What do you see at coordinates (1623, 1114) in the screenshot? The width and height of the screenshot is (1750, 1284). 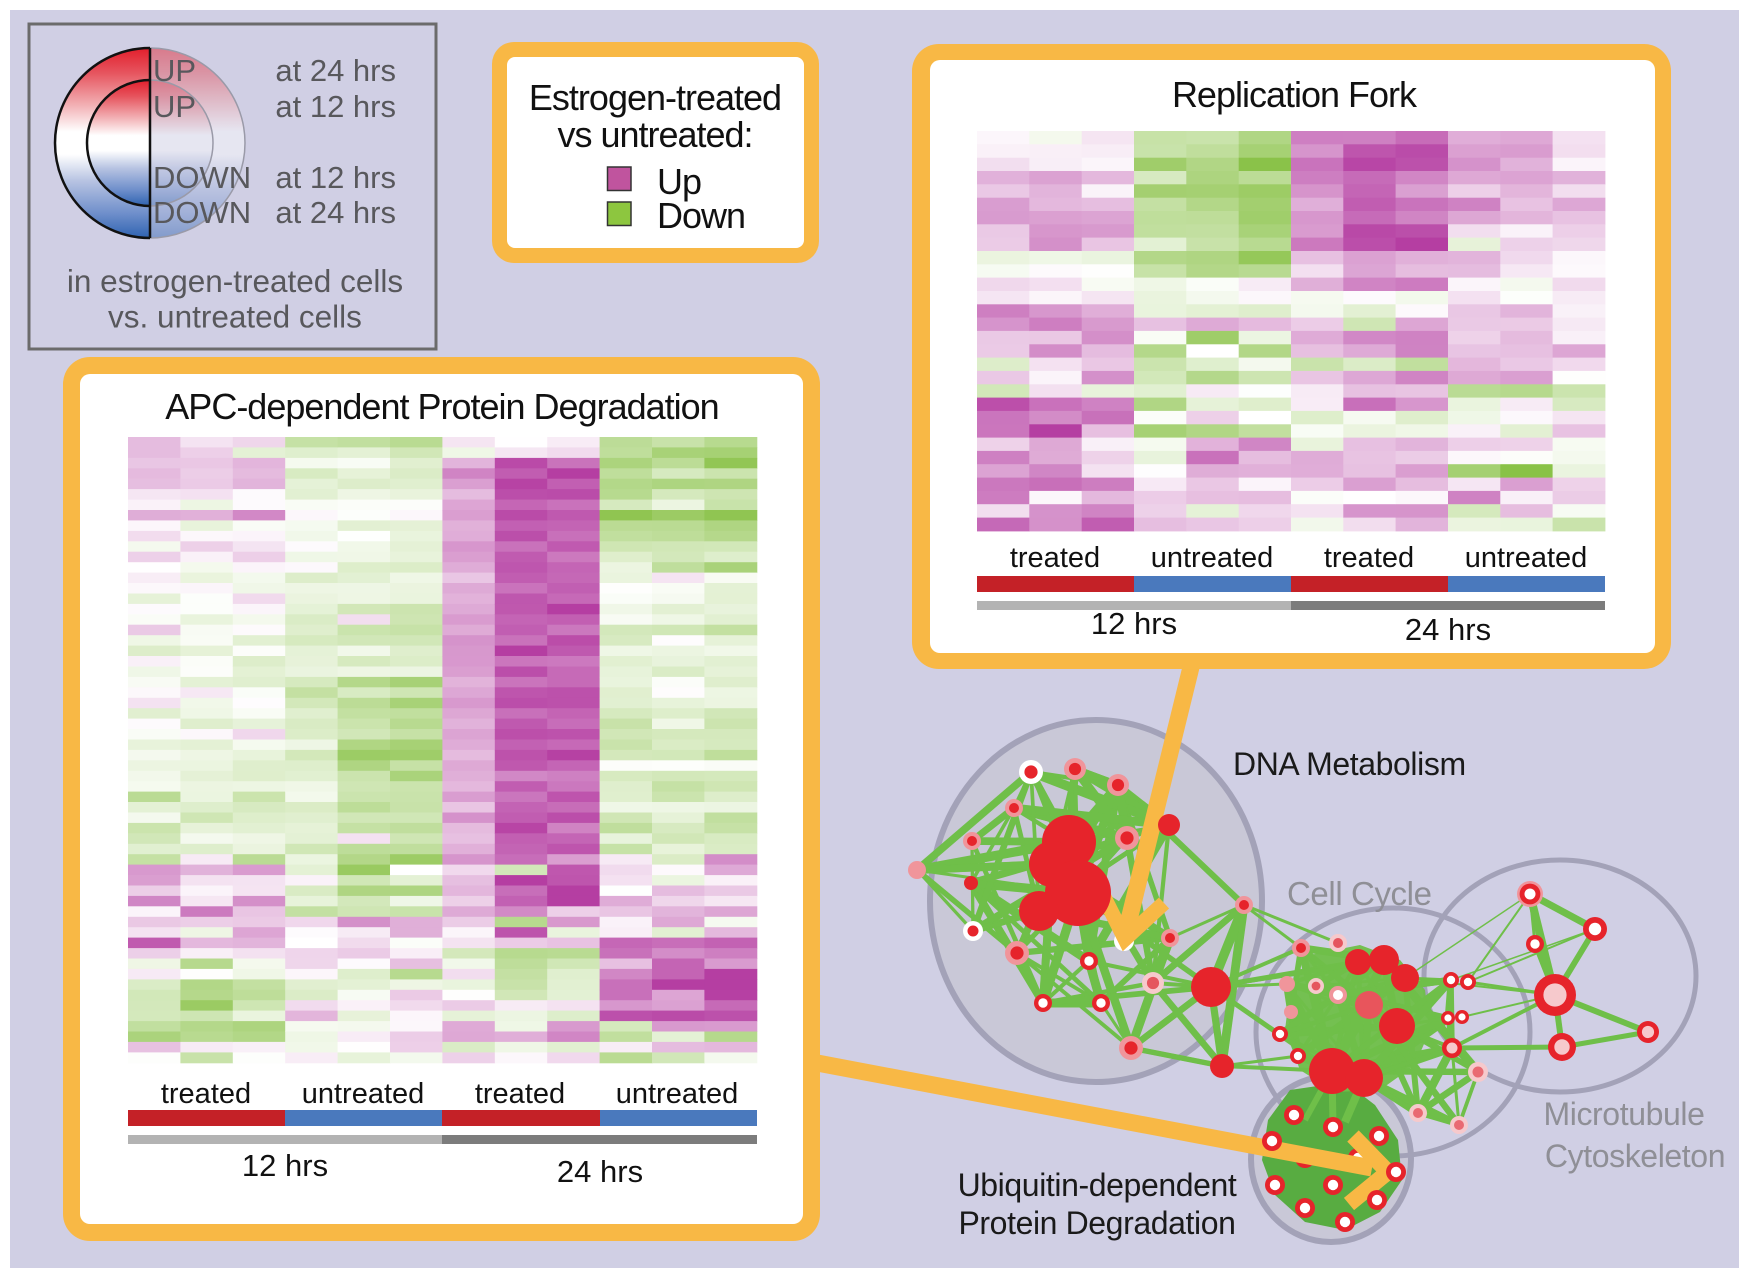 I see `svg-text: Microtubule` at bounding box center [1623, 1114].